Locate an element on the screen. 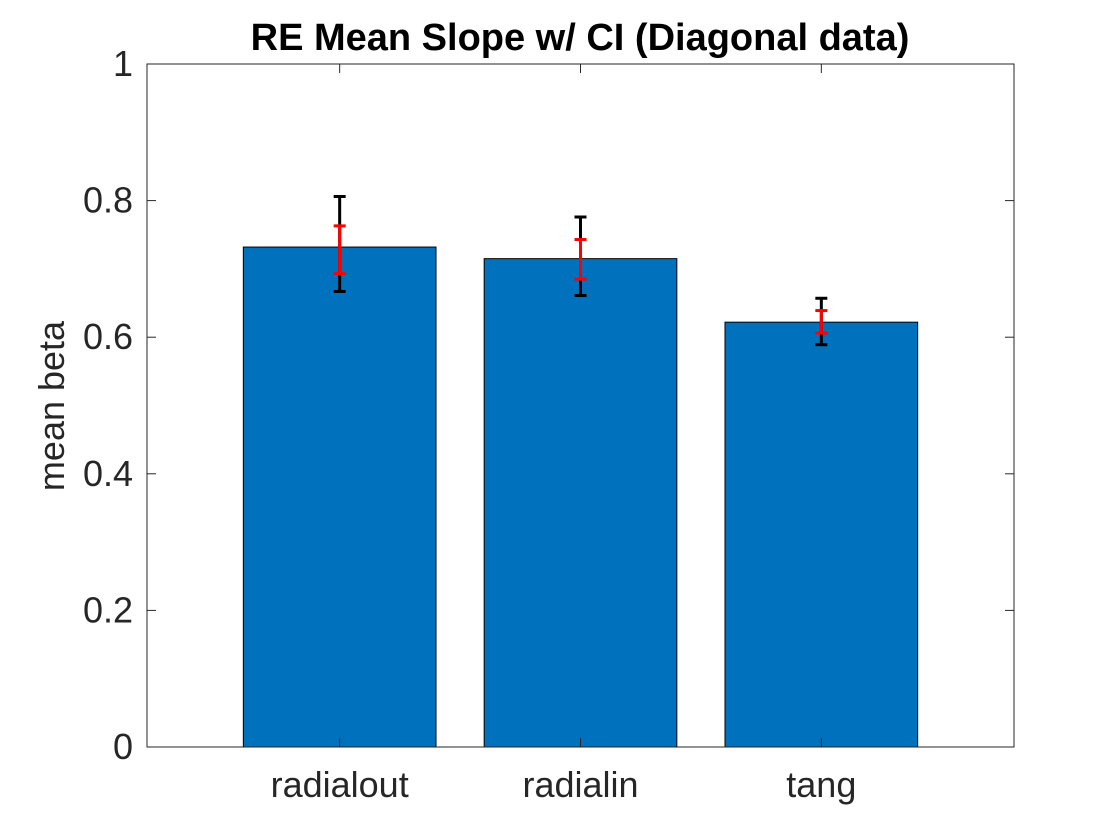 The width and height of the screenshot is (1120, 840). y-tick-label: 0.4 is located at coordinates (108, 473).